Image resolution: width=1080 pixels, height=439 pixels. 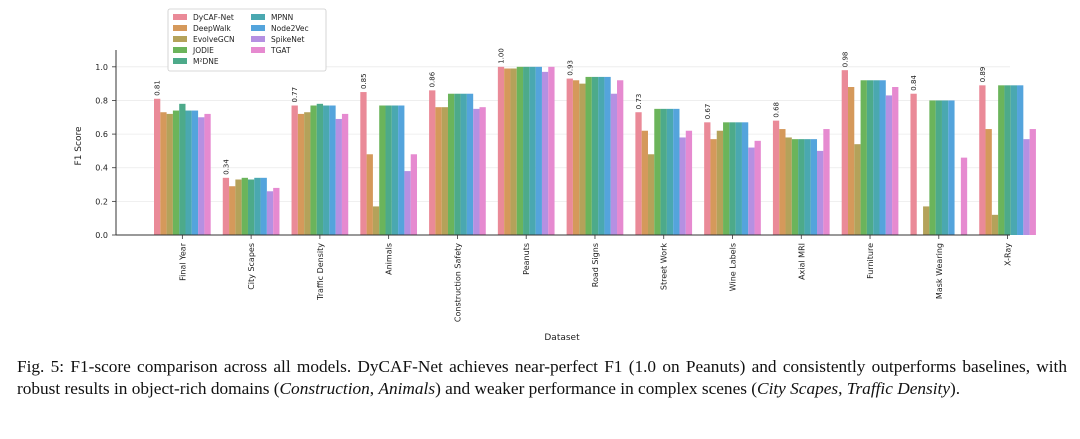 I want to click on x-tick-label: City Scapes, so click(x=251, y=266).